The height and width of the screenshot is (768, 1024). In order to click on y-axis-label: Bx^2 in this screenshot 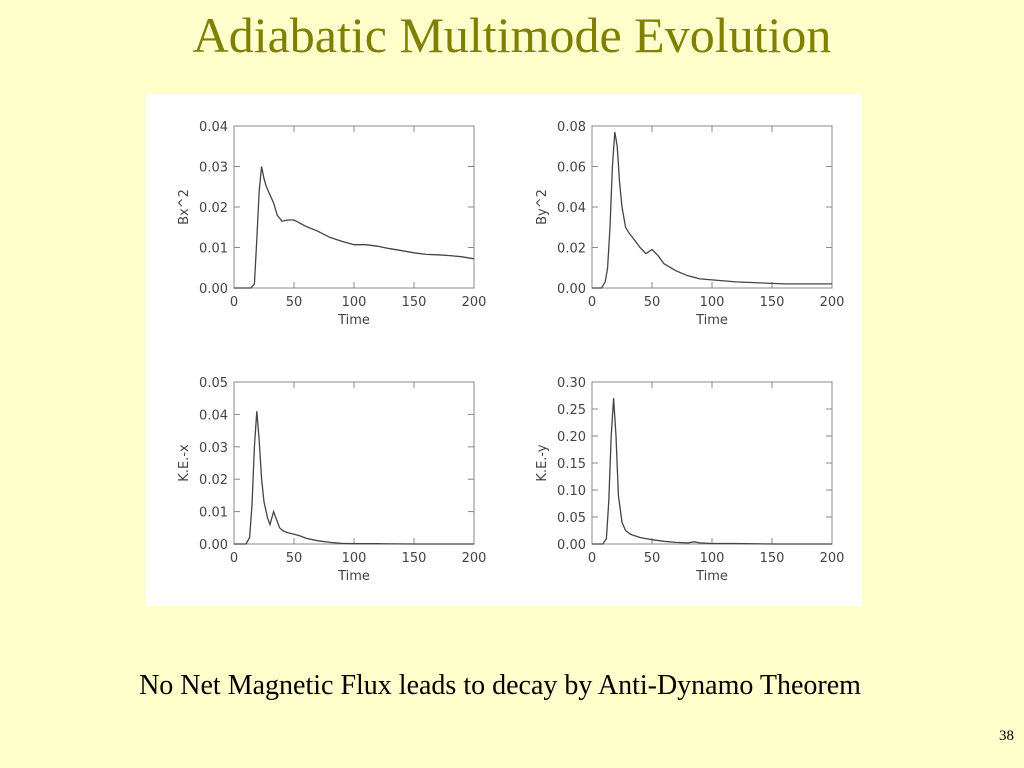, I will do `click(184, 207)`.